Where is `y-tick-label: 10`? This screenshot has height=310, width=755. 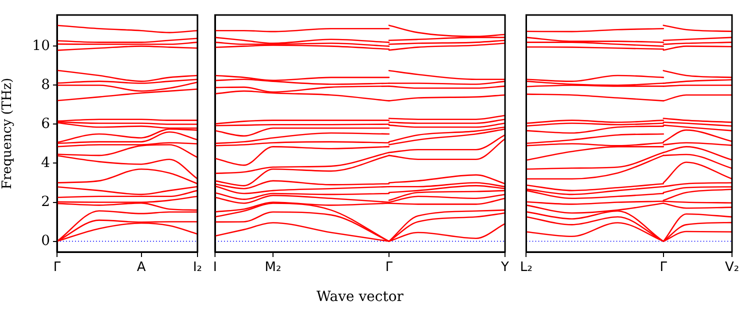 y-tick-label: 10 is located at coordinates (41, 46).